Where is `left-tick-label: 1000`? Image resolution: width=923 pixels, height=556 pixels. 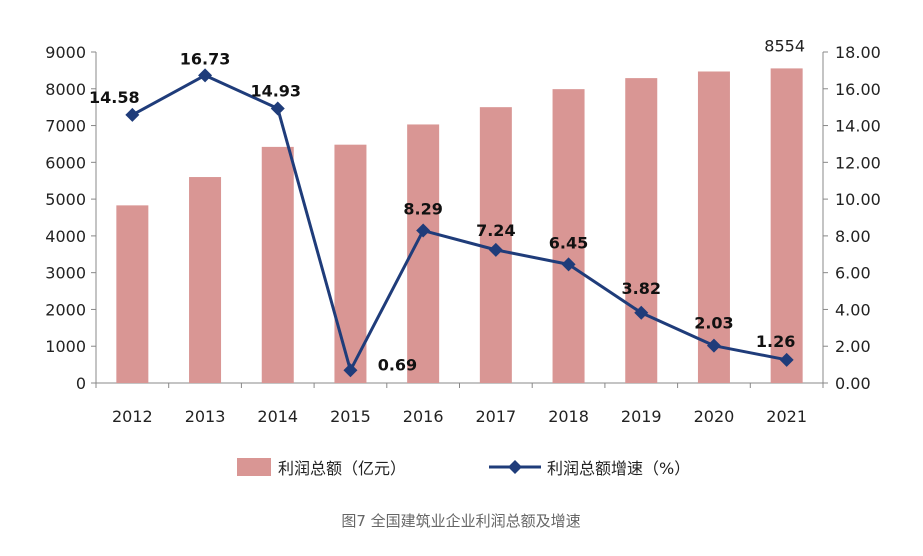 left-tick-label: 1000 is located at coordinates (65, 346).